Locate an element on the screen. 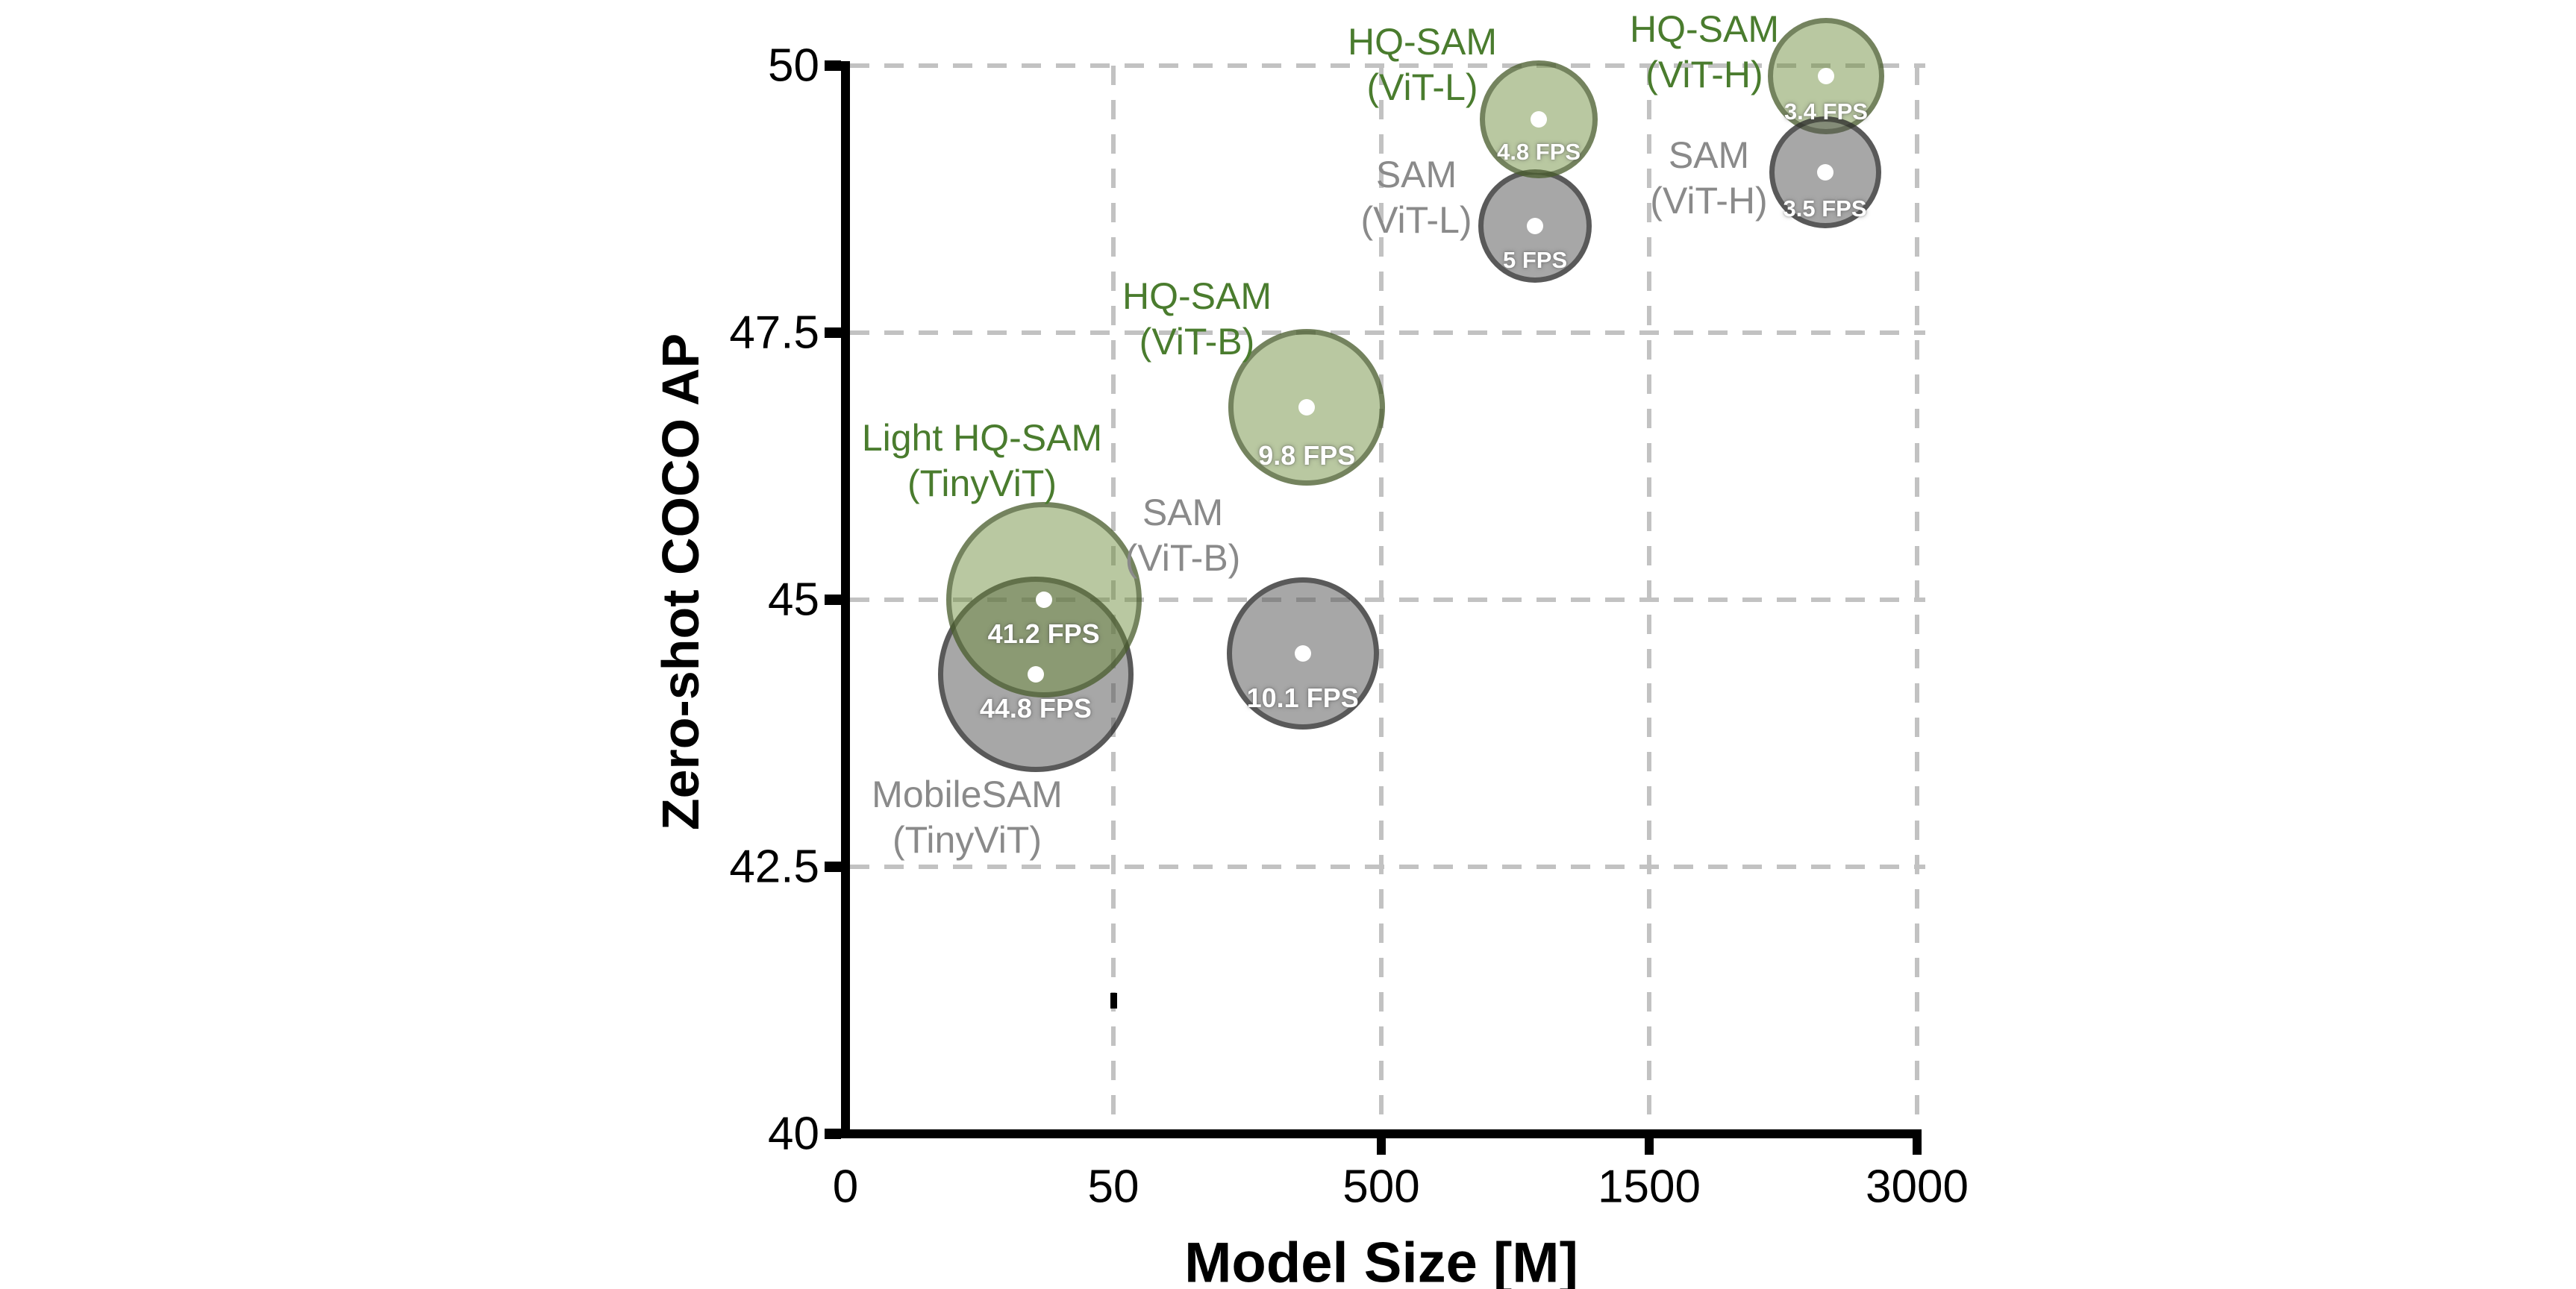  bubble-center-dot-hq-sam-vit-b is located at coordinates (1307, 407).